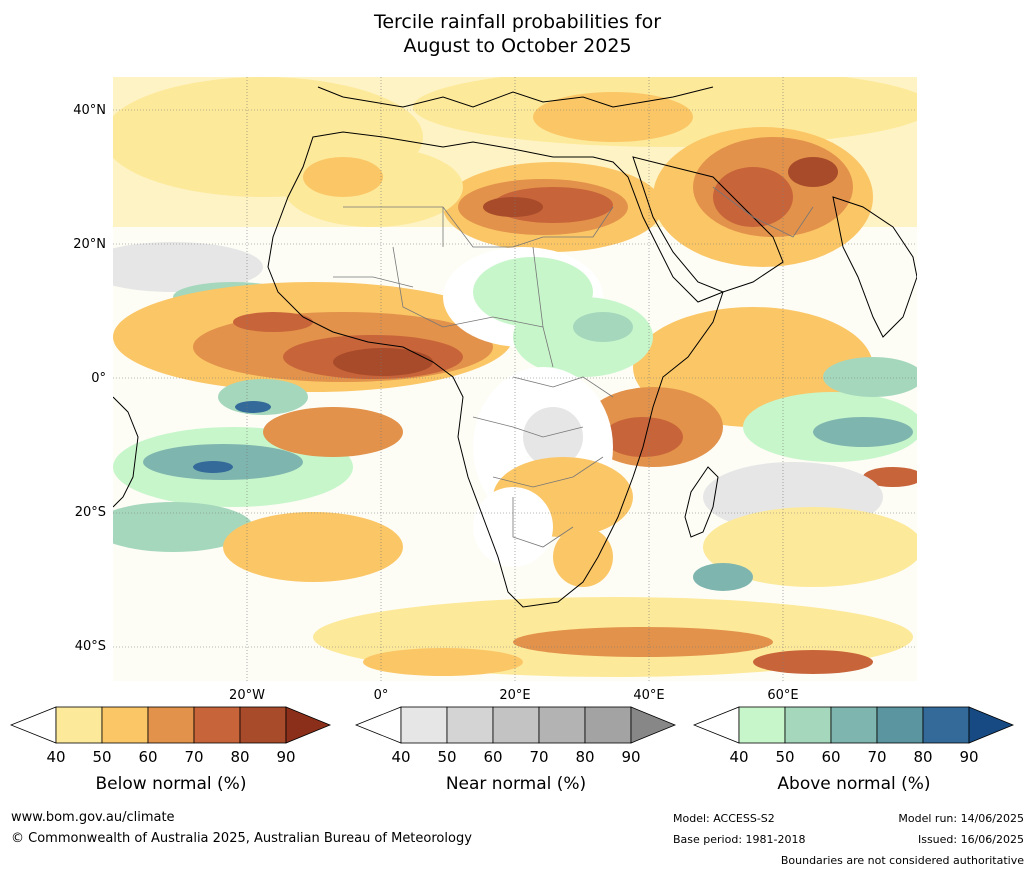 This screenshot has width=1035, height=873. Describe the element at coordinates (90, 512) in the screenshot. I see `lat-label-20s: 20°S` at that location.